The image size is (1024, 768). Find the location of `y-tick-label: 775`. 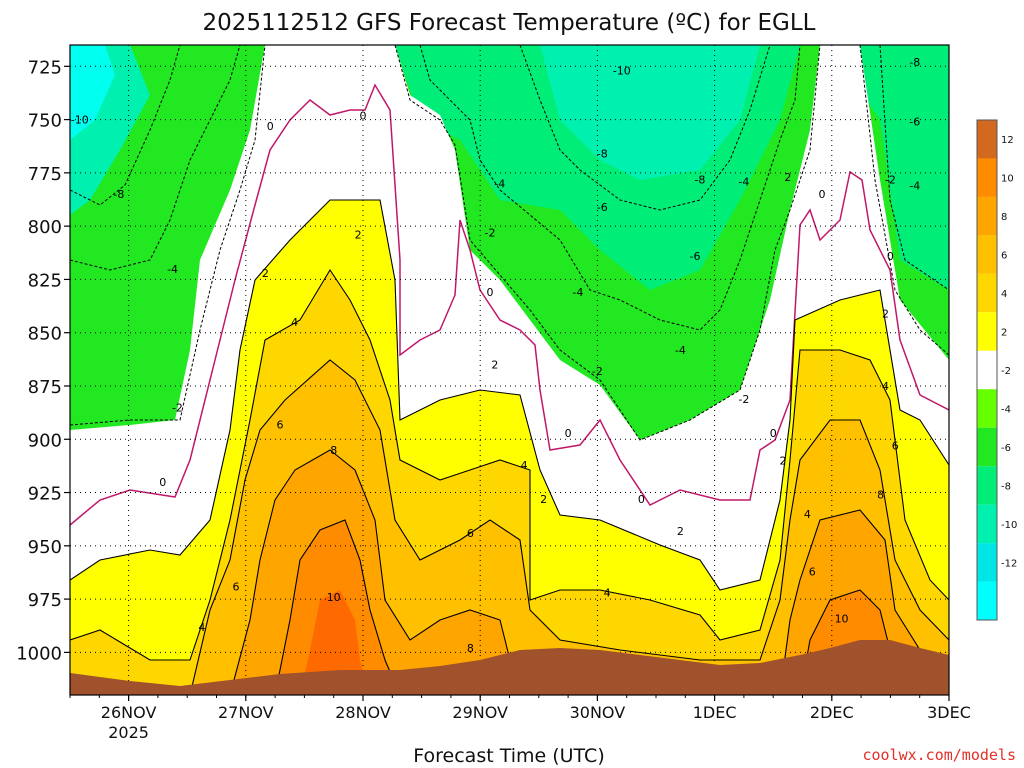

y-tick-label: 775 is located at coordinates (45, 174).